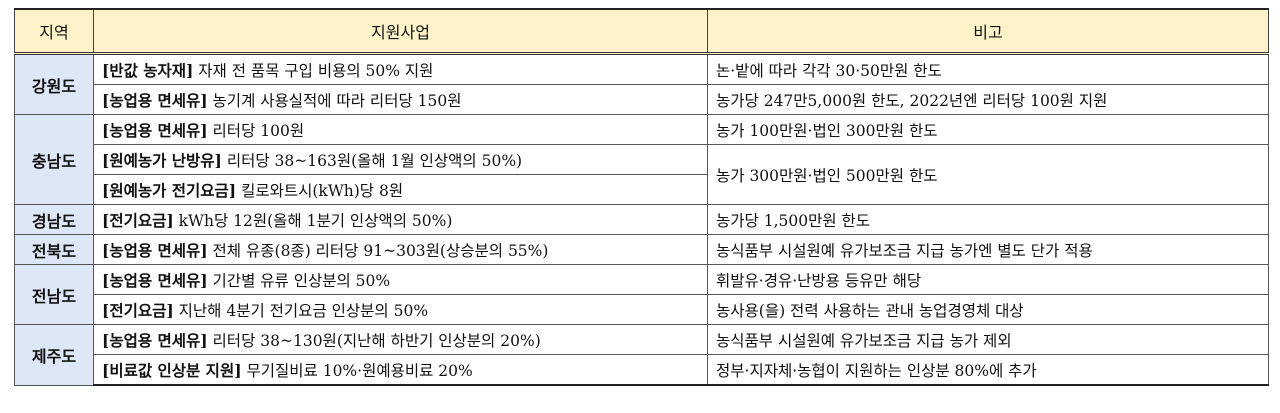 This screenshot has width=1280, height=413. I want to click on program-cell: [전기요금] 지난해 4분기 전기요금 인상분의 50%, so click(400, 309).